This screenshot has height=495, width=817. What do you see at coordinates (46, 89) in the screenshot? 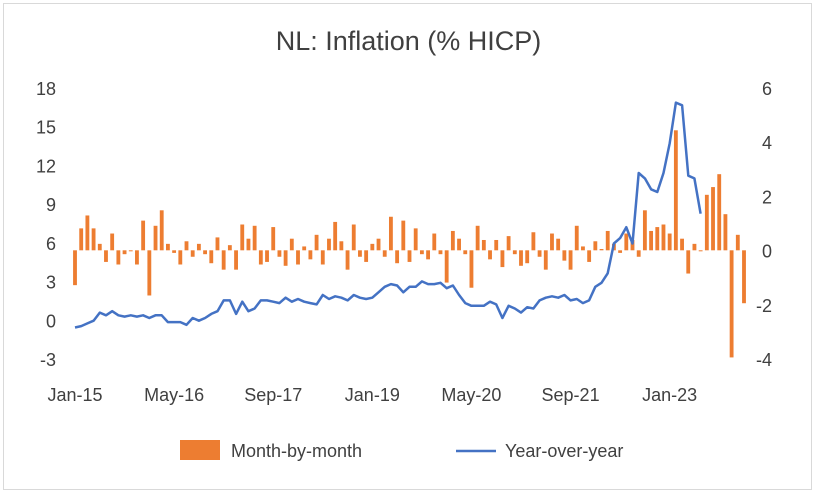
I see `left-axis-tick-label: 18` at bounding box center [46, 89].